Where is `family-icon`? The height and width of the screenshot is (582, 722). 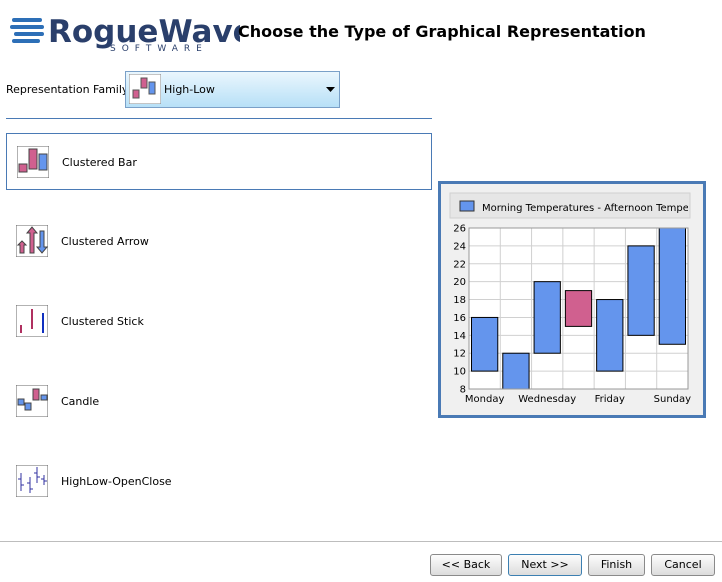 family-icon is located at coordinates (145, 89).